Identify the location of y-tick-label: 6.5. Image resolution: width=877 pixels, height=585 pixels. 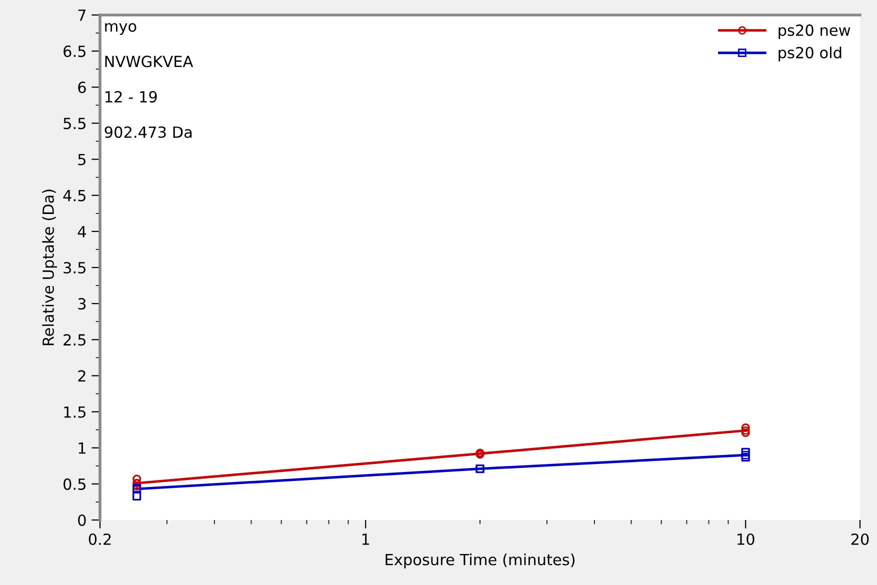
(75, 52).